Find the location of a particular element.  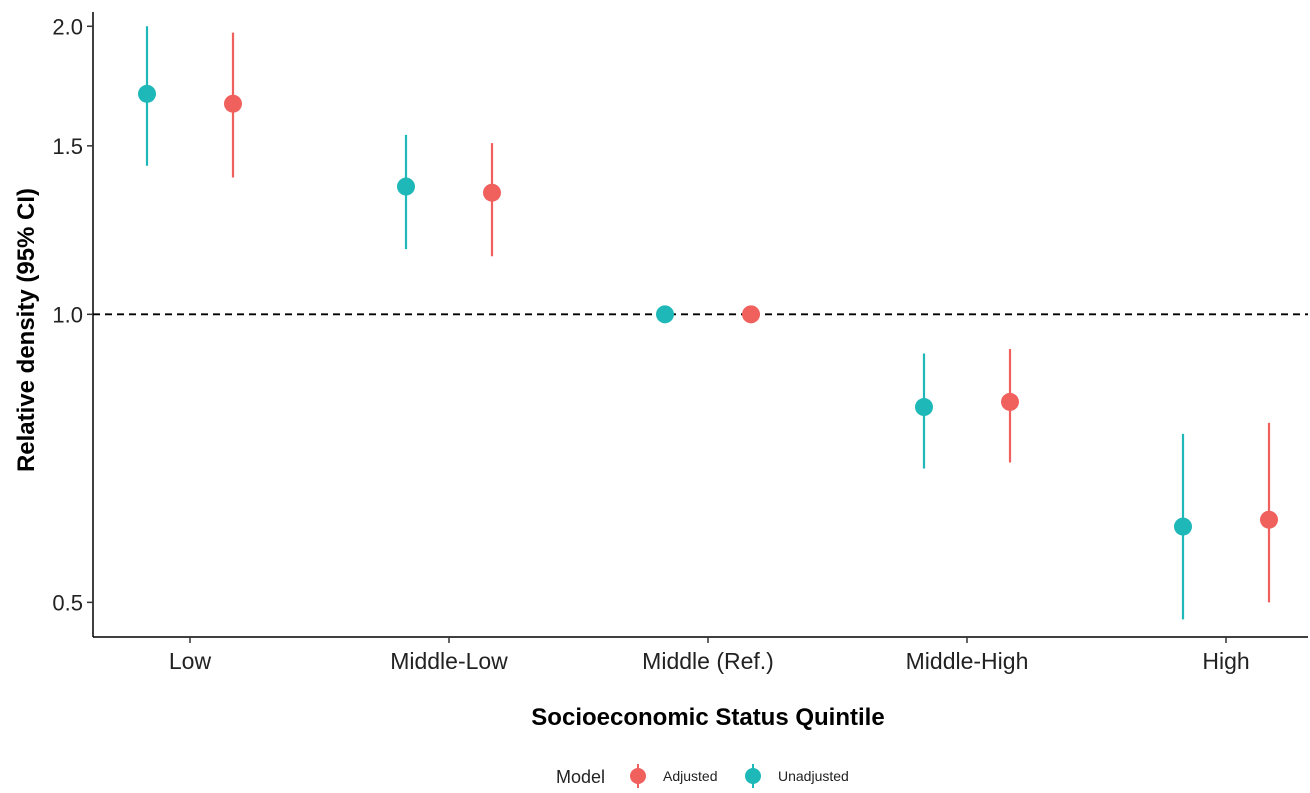

y-tick-label: 0.5 is located at coordinates (67, 602).